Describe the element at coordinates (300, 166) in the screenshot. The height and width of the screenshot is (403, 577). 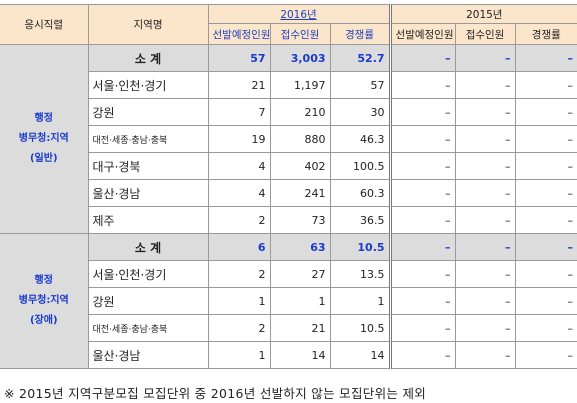
I see `value-cell: 402` at that location.